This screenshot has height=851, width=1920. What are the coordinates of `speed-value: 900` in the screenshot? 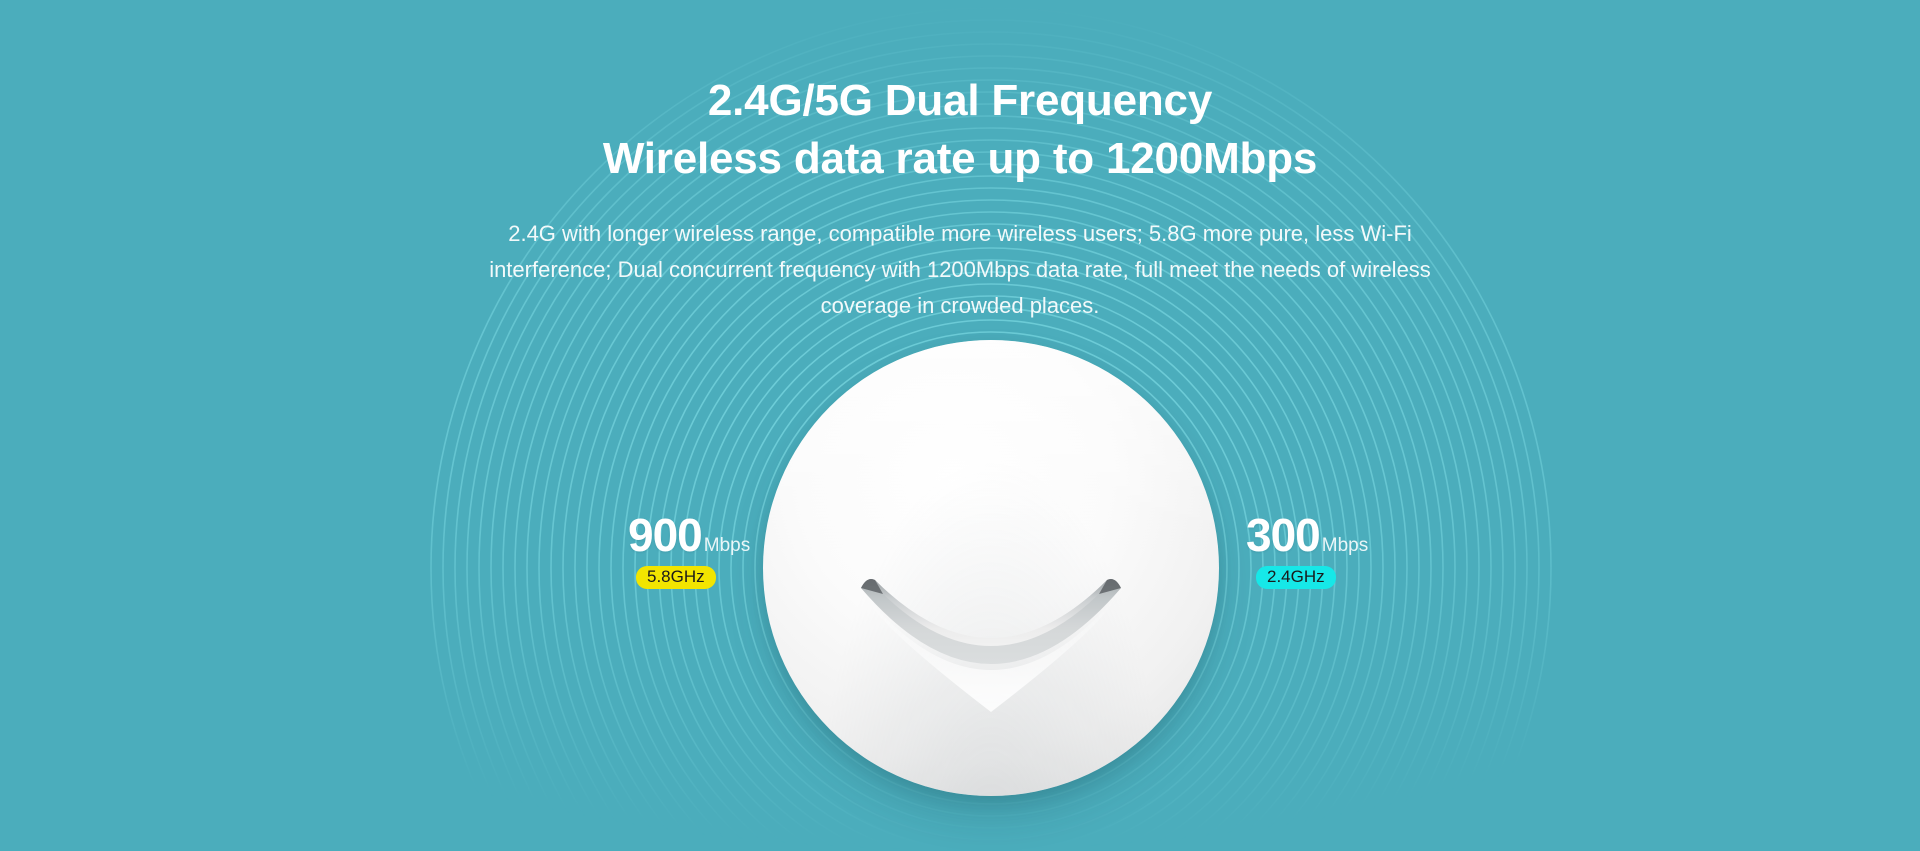 It's located at (665, 535).